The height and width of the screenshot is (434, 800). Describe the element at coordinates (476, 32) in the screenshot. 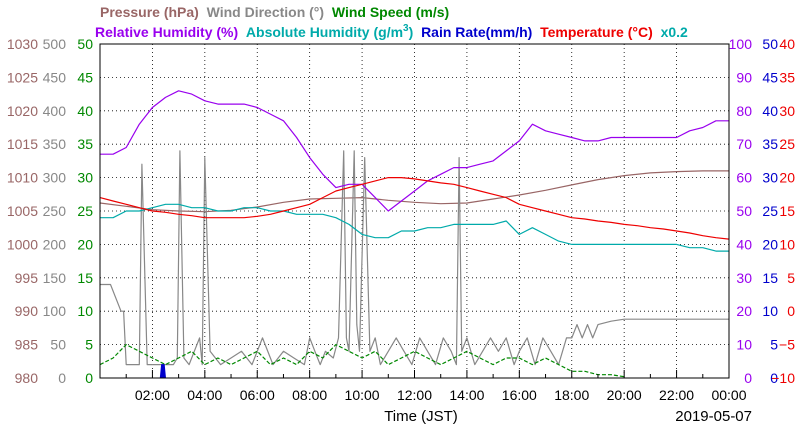

I see `legend-entry: Rain Rate(mm/h)` at that location.